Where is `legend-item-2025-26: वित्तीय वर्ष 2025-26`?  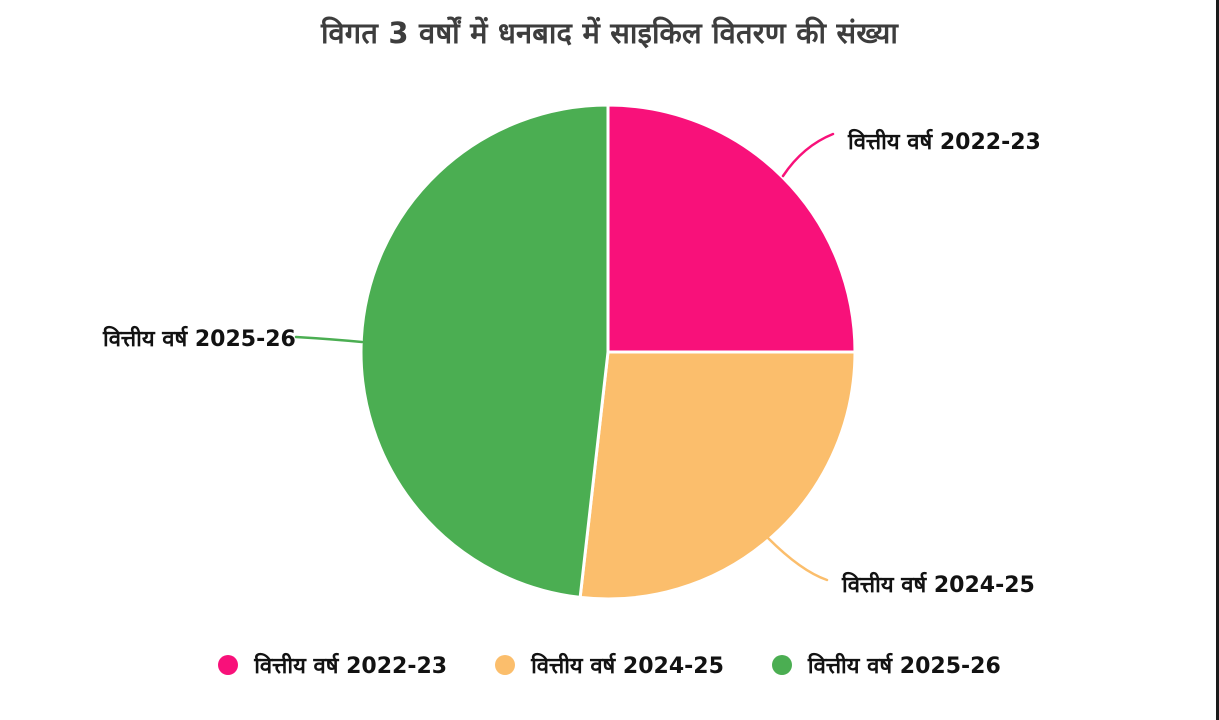
legend-item-2025-26: वित्तीय वर्ष 2025-26 is located at coordinates (886, 665).